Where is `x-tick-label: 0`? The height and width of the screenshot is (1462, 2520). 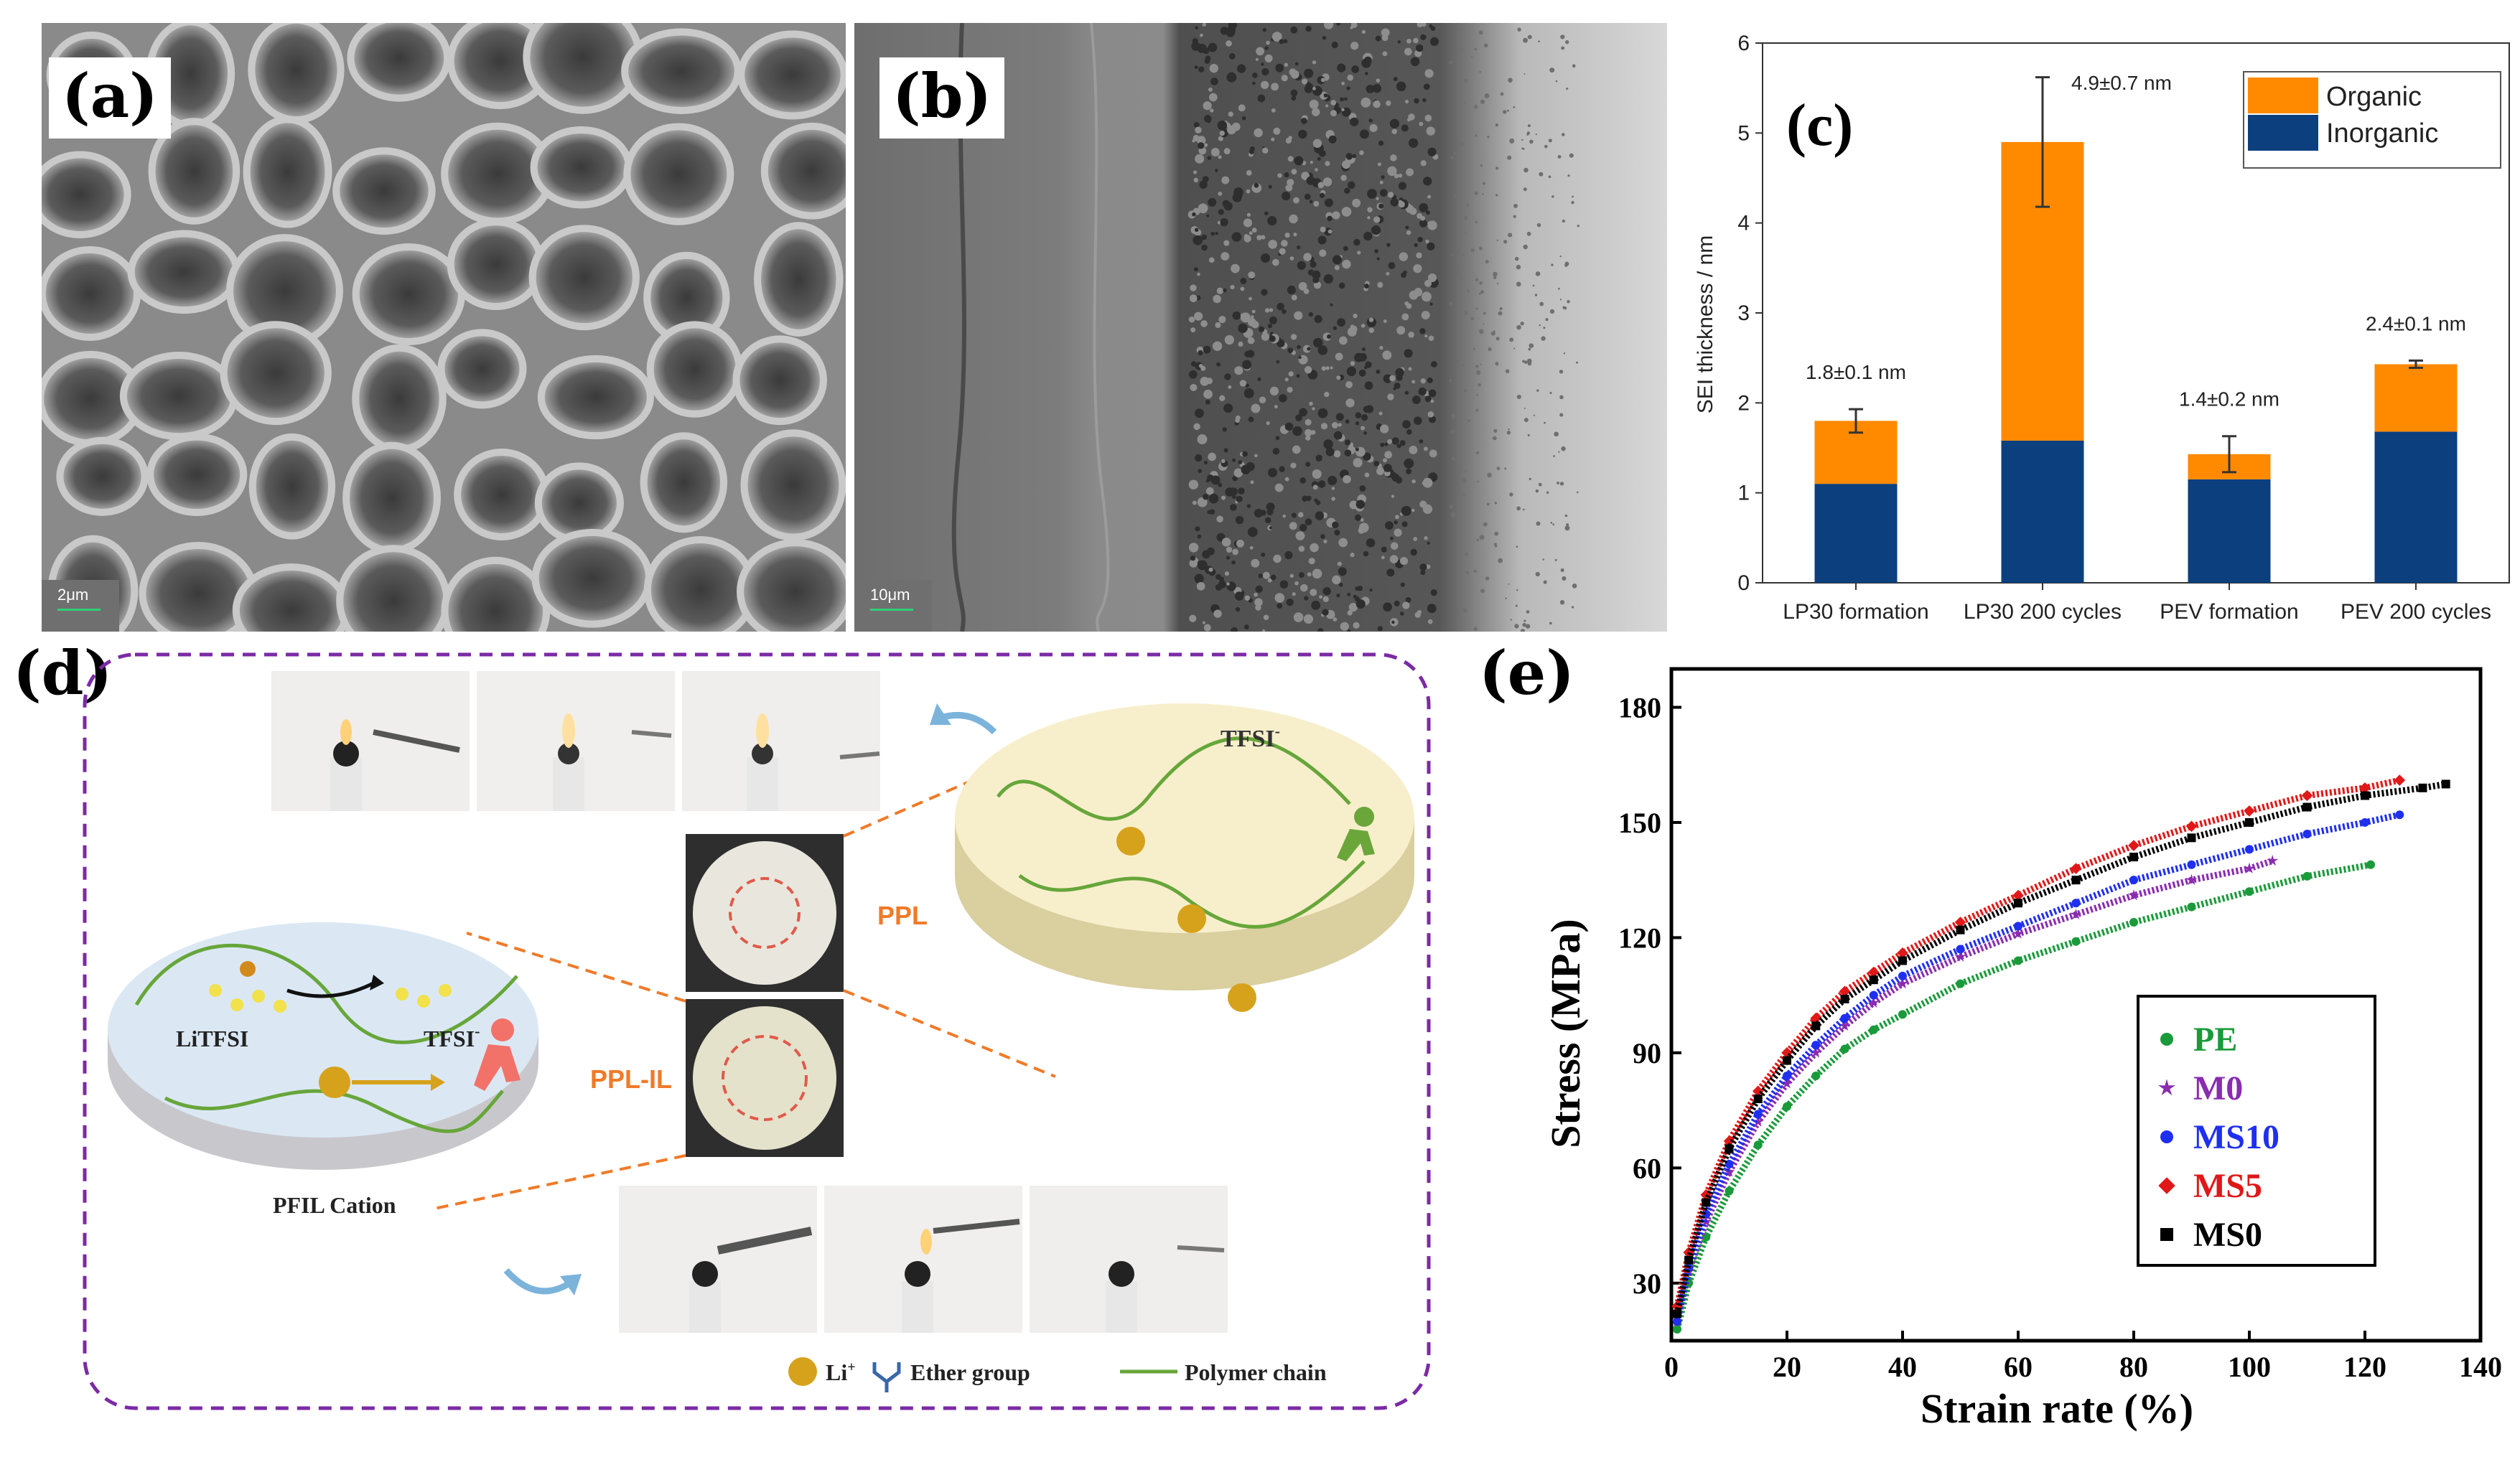 x-tick-label: 0 is located at coordinates (1671, 1367).